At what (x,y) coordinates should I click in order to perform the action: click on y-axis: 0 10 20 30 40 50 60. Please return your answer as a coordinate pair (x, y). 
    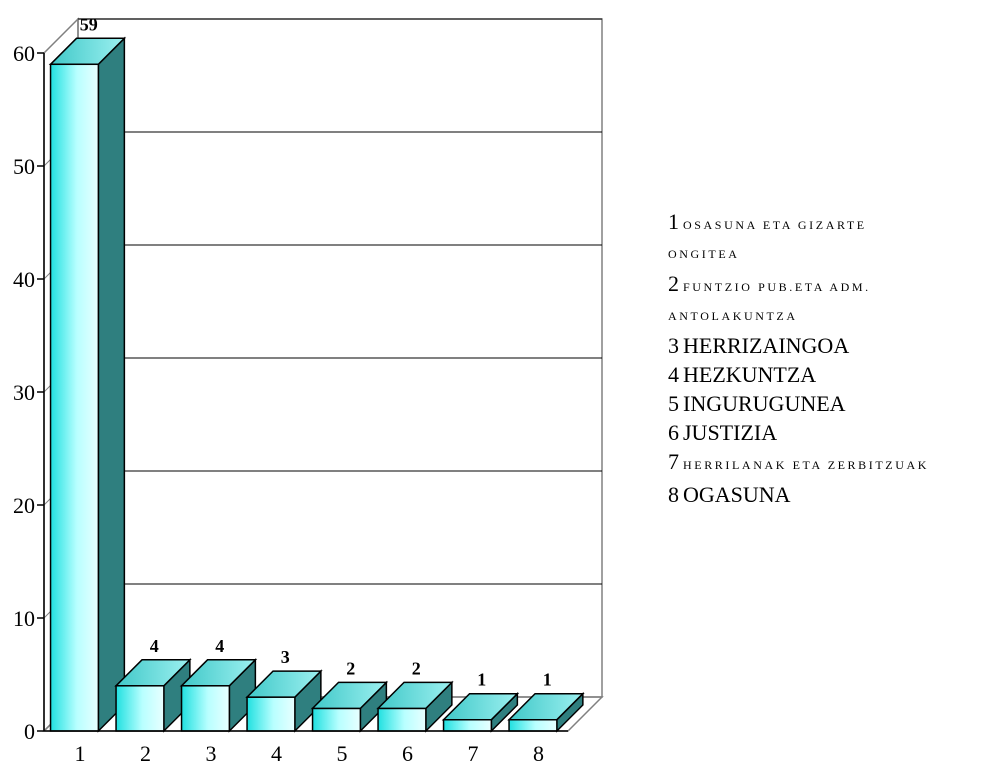
    Looking at the image, I should click on (29, 392).